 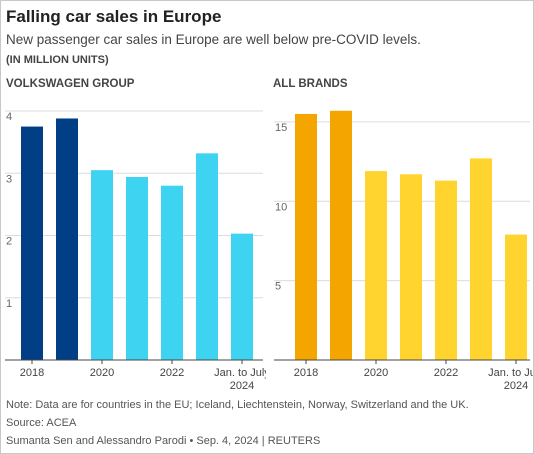 What do you see at coordinates (172, 373) in the screenshot?
I see `vw-x-tick-label: 2022` at bounding box center [172, 373].